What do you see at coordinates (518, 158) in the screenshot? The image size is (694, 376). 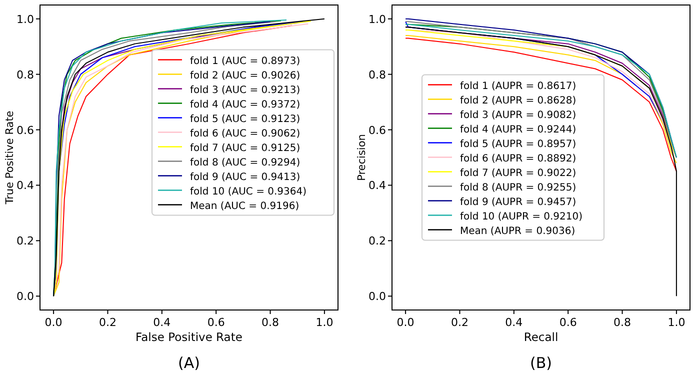 I see `legend-label: fold 6 (AUPR = 0.8892)` at bounding box center [518, 158].